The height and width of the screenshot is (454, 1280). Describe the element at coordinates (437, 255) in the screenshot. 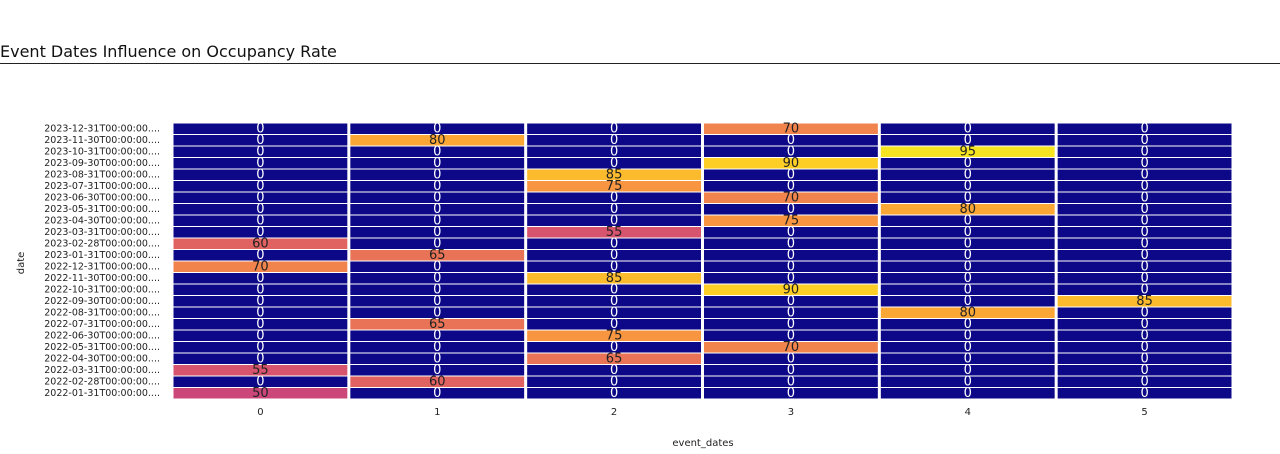

I see `heatmap-cell-label: 65` at that location.